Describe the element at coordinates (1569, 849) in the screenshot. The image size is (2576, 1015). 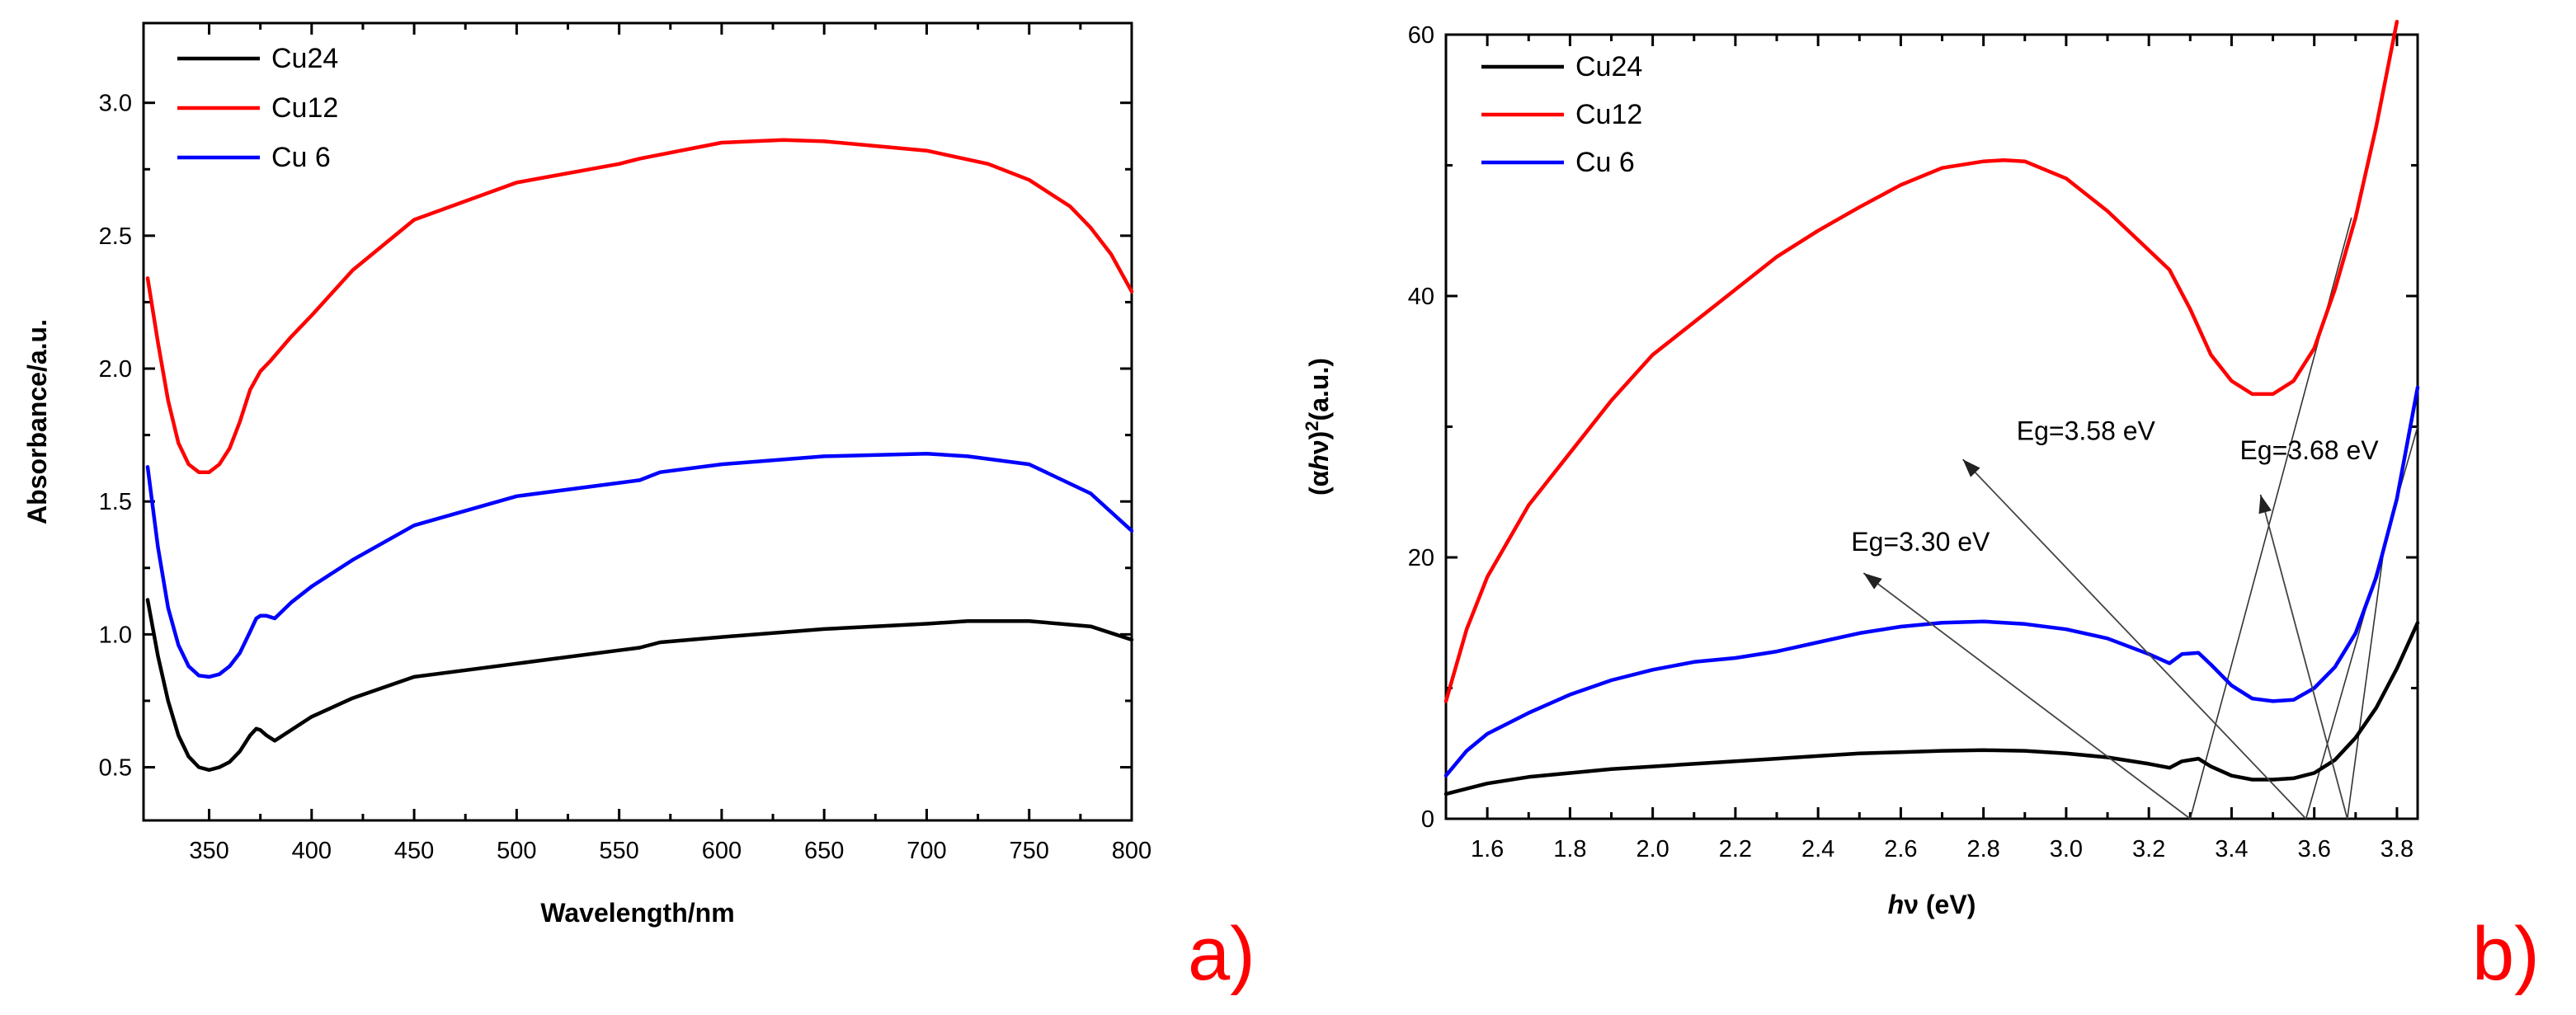
I see `x-tick-label: 1.8` at that location.